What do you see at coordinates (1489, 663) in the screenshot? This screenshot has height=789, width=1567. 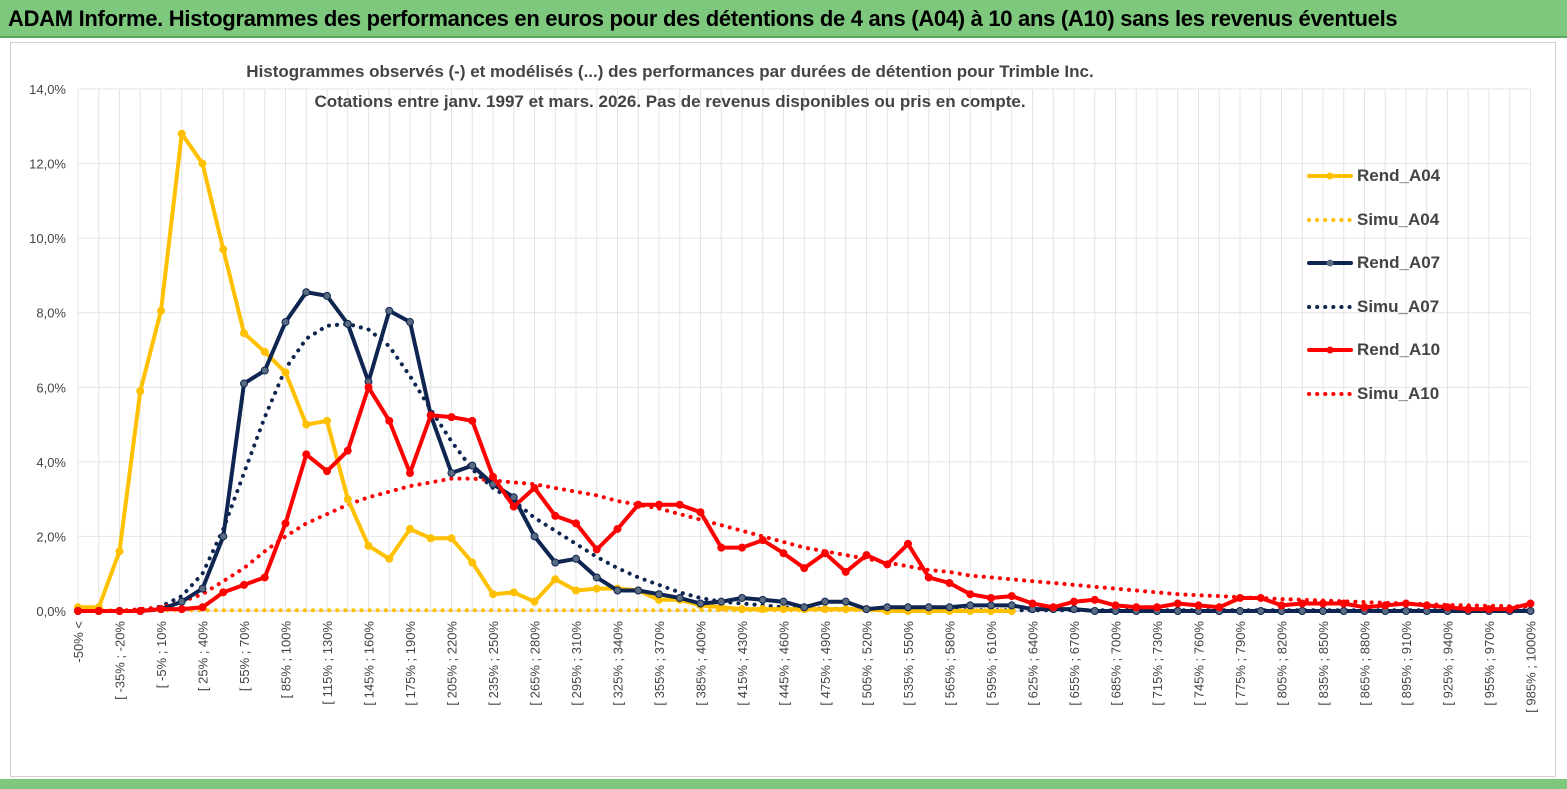 I see `x-tick-label: [ 955% ; 970%` at bounding box center [1489, 663].